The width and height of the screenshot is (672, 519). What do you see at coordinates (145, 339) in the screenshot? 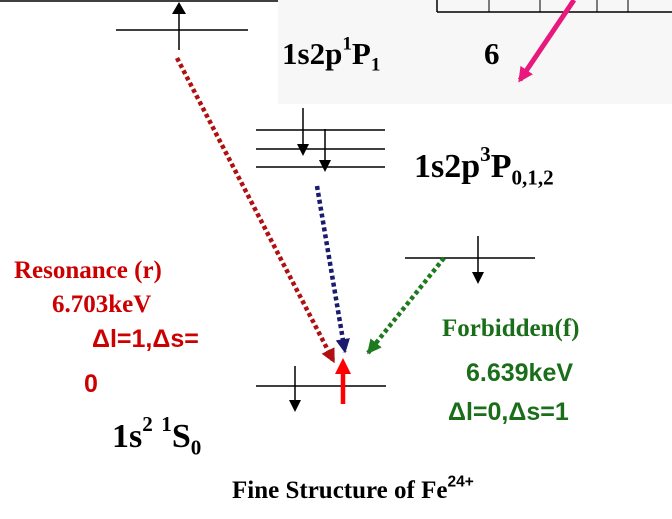
I see `resonance-selection-rule: Δl=1,Δs=` at bounding box center [145, 339].